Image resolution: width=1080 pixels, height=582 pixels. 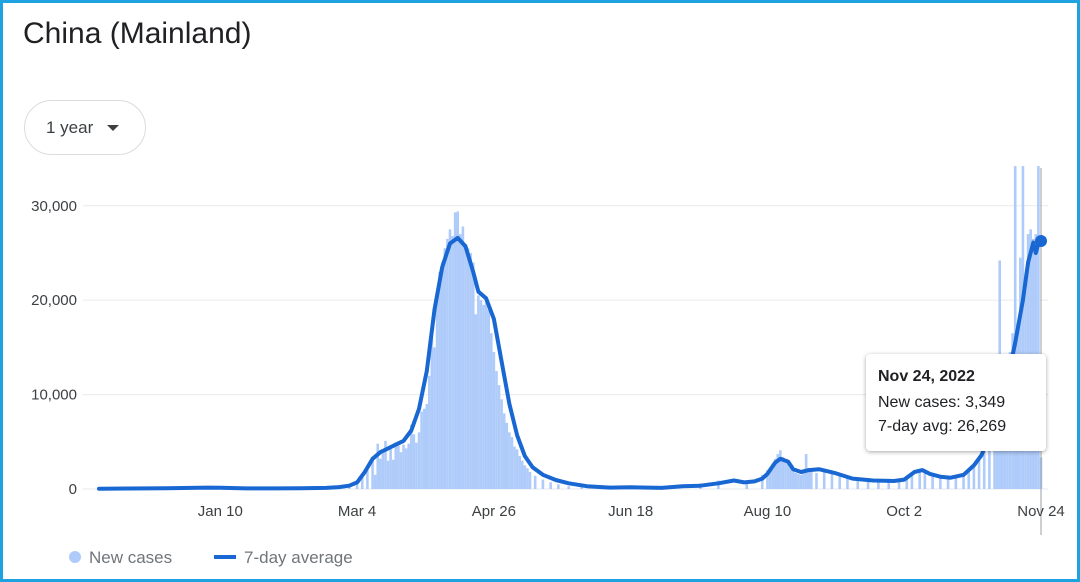 What do you see at coordinates (942, 402) in the screenshot?
I see `tooltip-new-cases: New cases: 3,349` at bounding box center [942, 402].